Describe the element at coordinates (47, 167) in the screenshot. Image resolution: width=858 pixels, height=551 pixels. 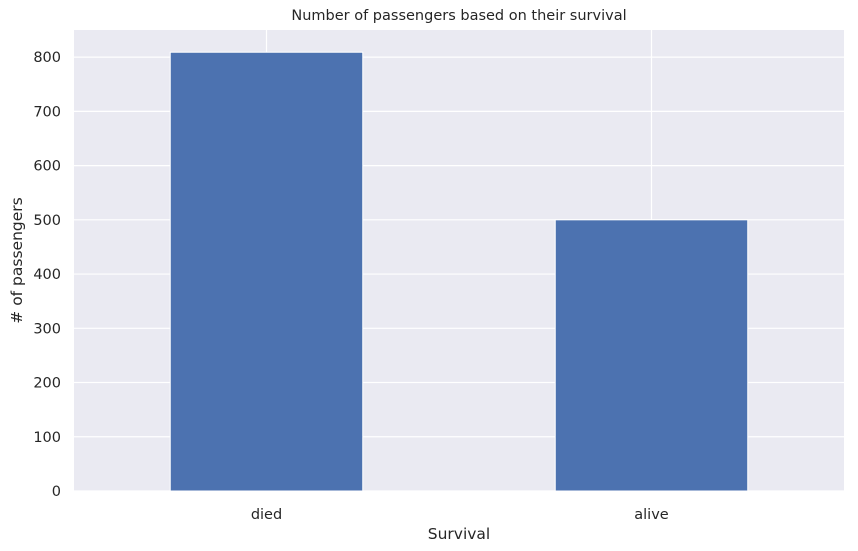
I see `y-tick-label: 600` at that location.